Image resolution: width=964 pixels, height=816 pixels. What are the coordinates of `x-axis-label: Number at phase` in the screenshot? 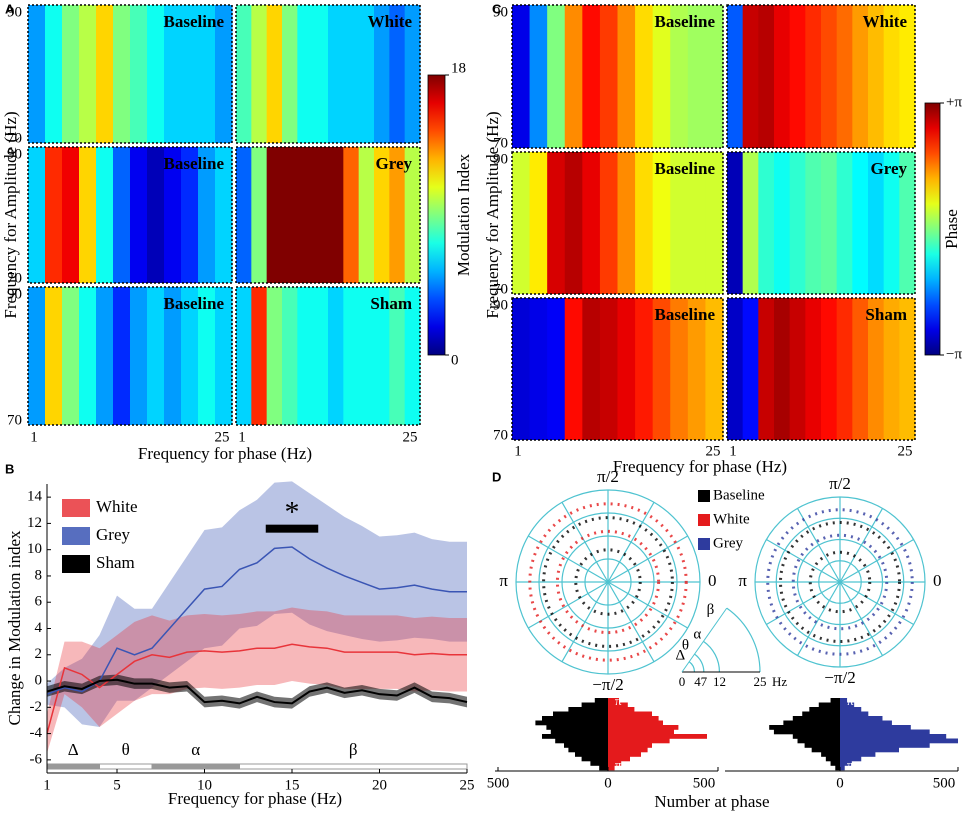 It's located at (711, 801).